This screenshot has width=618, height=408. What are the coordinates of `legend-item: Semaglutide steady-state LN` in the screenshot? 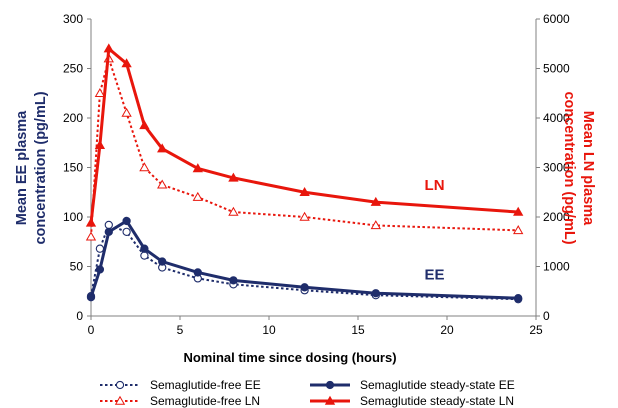 It's located at (412, 401).